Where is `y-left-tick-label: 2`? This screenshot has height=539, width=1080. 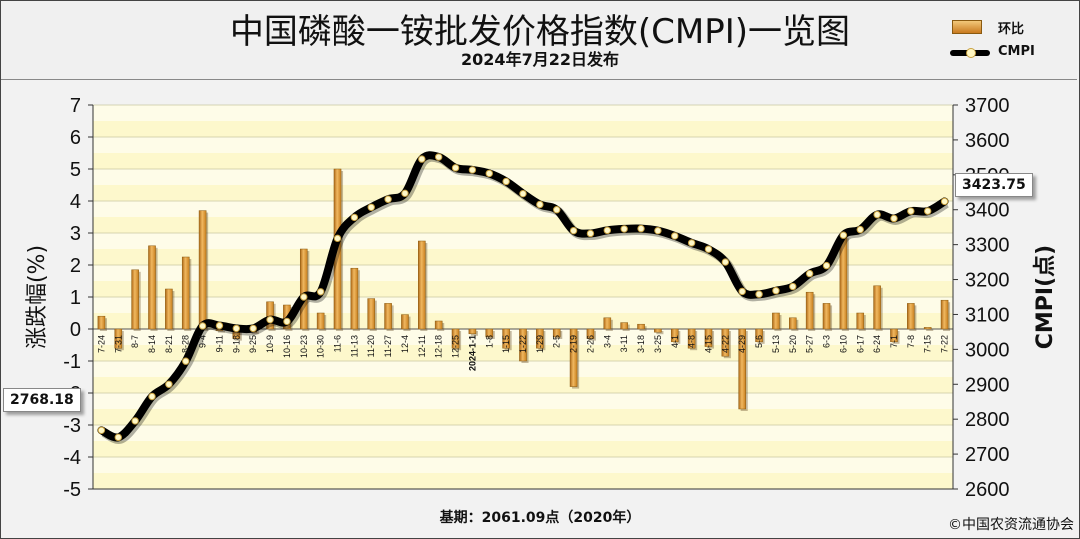 y-left-tick-label: 2 is located at coordinates (75, 266).